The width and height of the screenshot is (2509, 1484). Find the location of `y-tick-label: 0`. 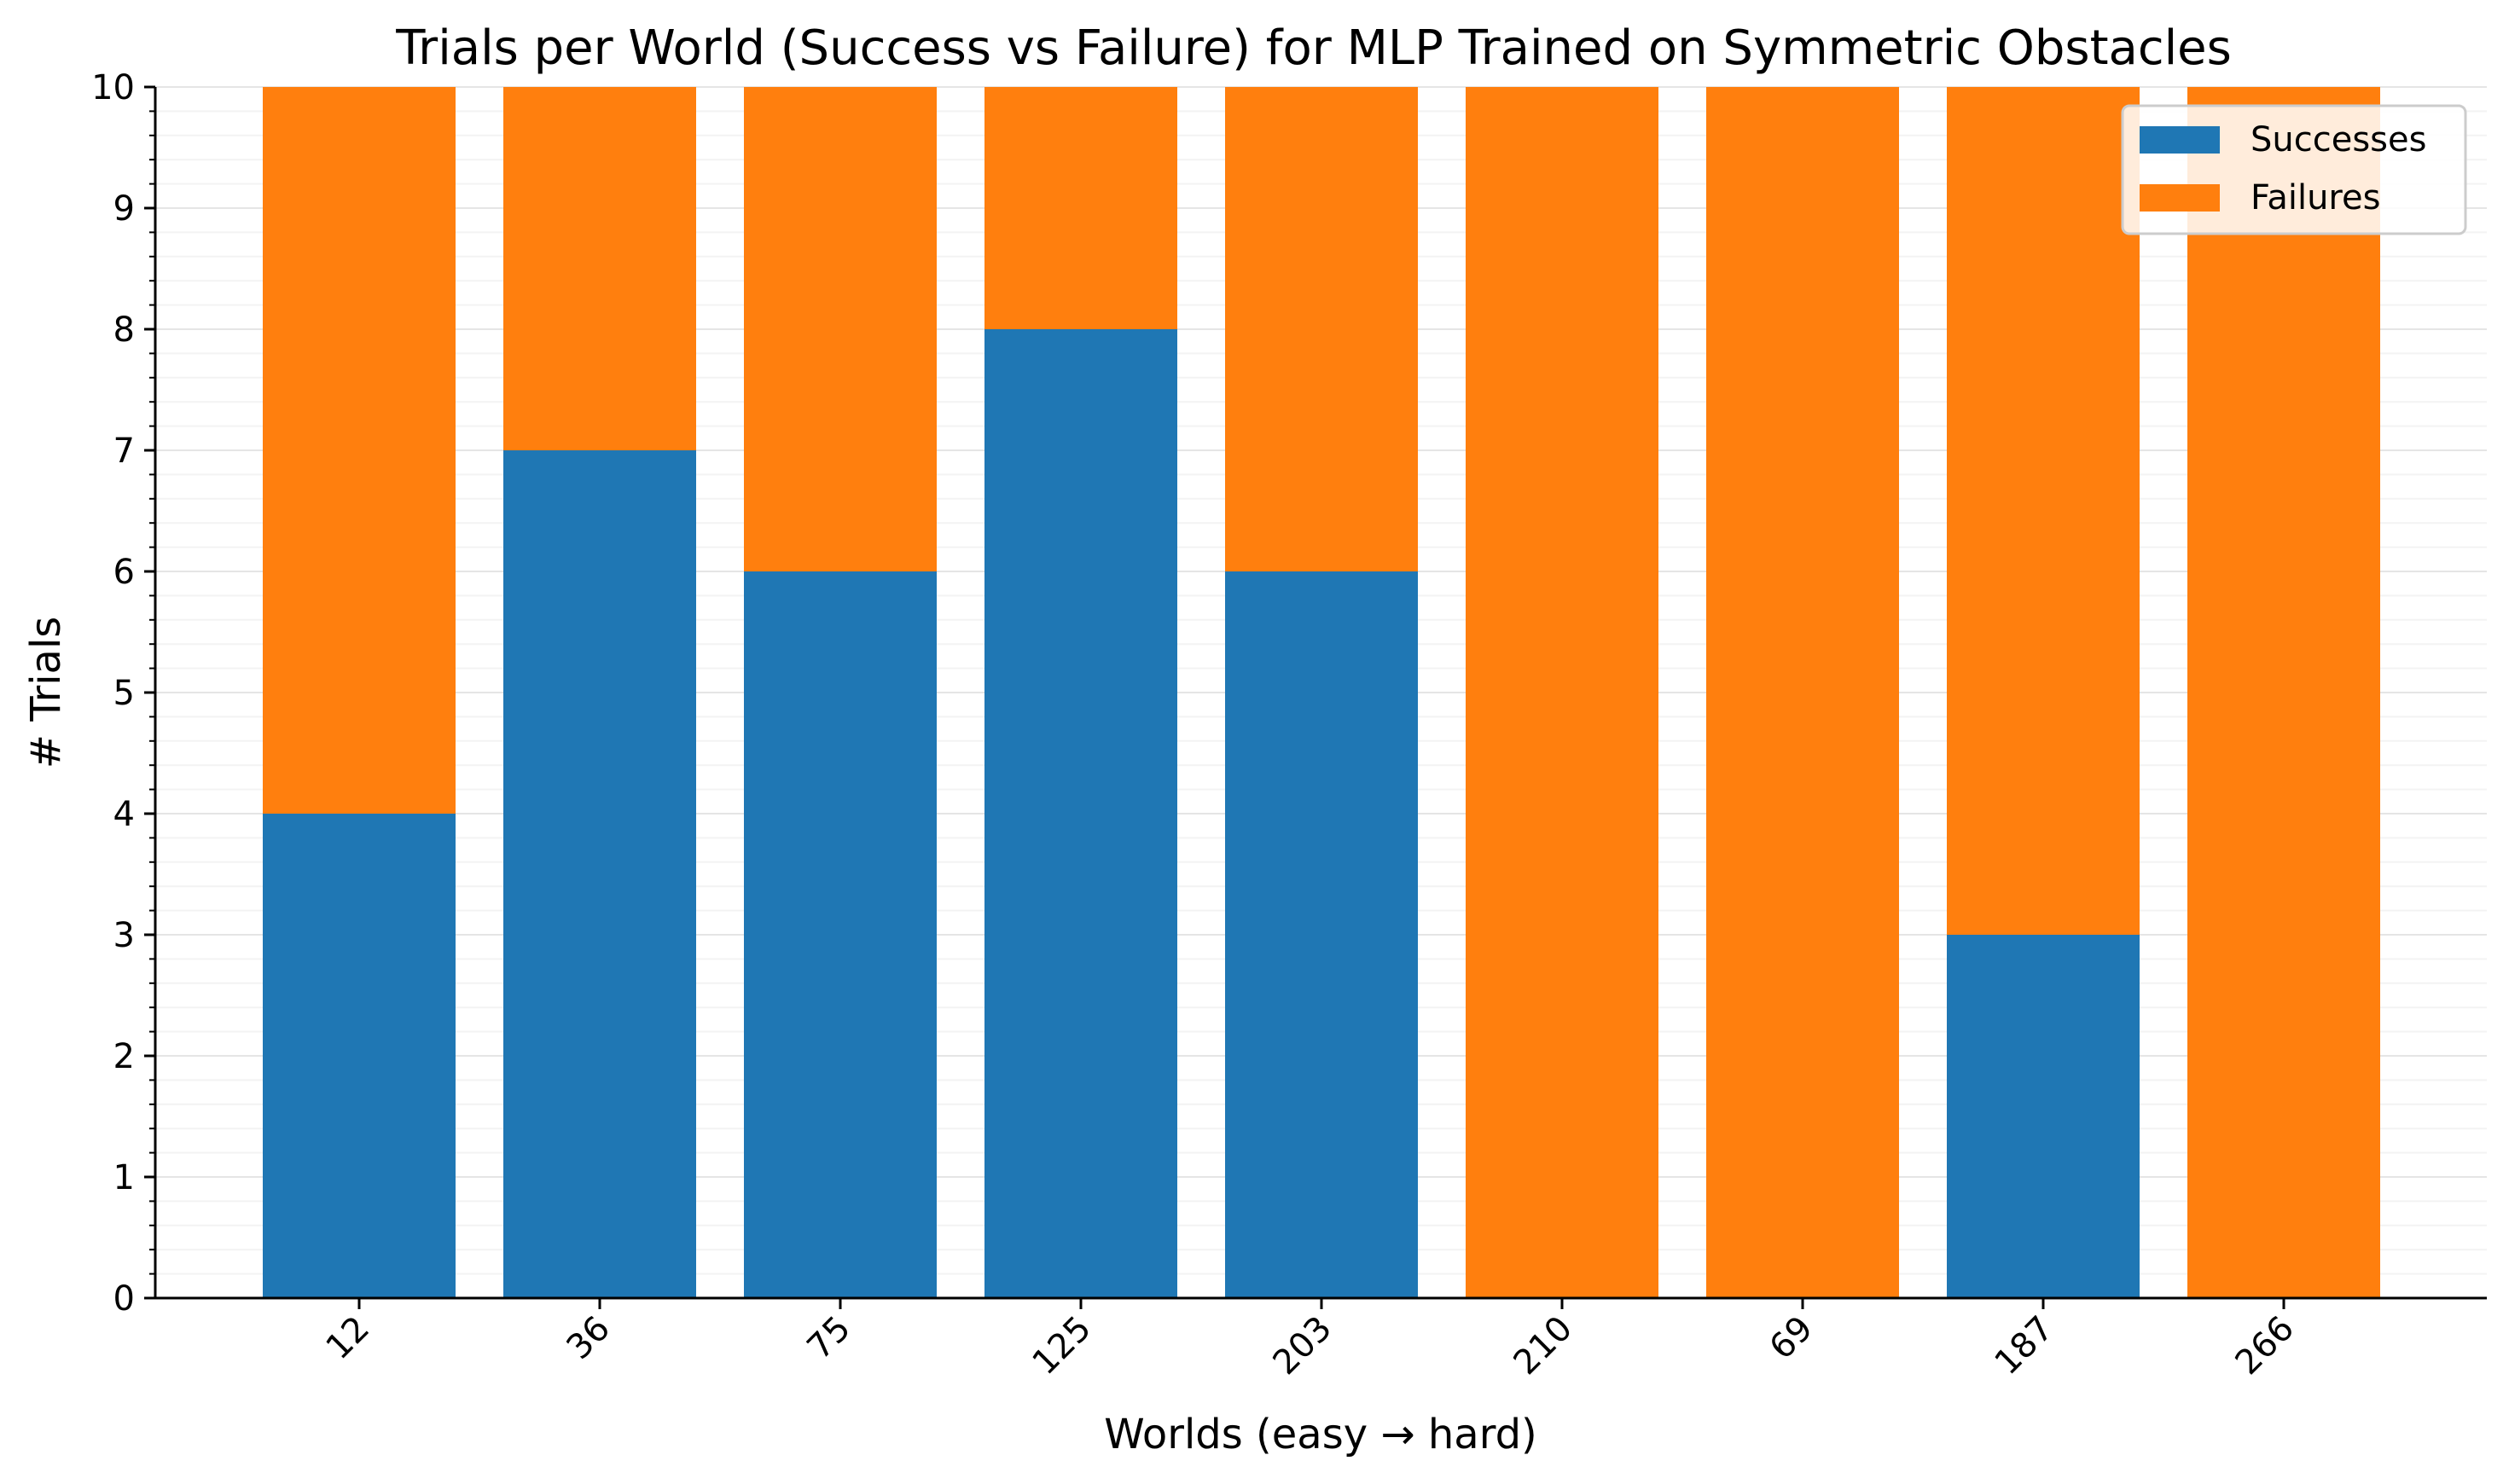

y-tick-label: 0 is located at coordinates (124, 1299).